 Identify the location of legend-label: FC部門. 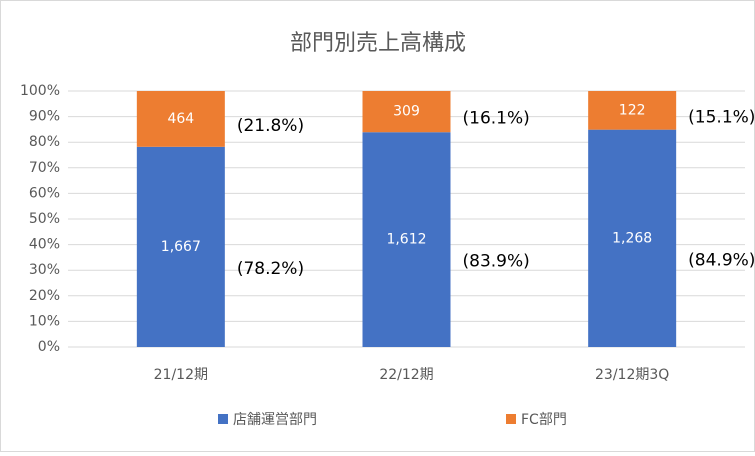
(544, 420).